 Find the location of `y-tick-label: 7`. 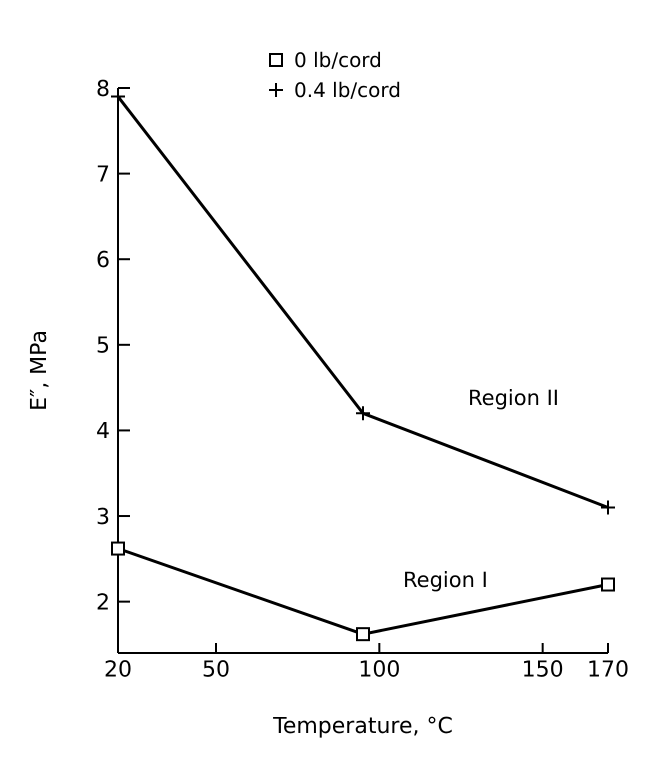

y-tick-label: 7 is located at coordinates (103, 175).